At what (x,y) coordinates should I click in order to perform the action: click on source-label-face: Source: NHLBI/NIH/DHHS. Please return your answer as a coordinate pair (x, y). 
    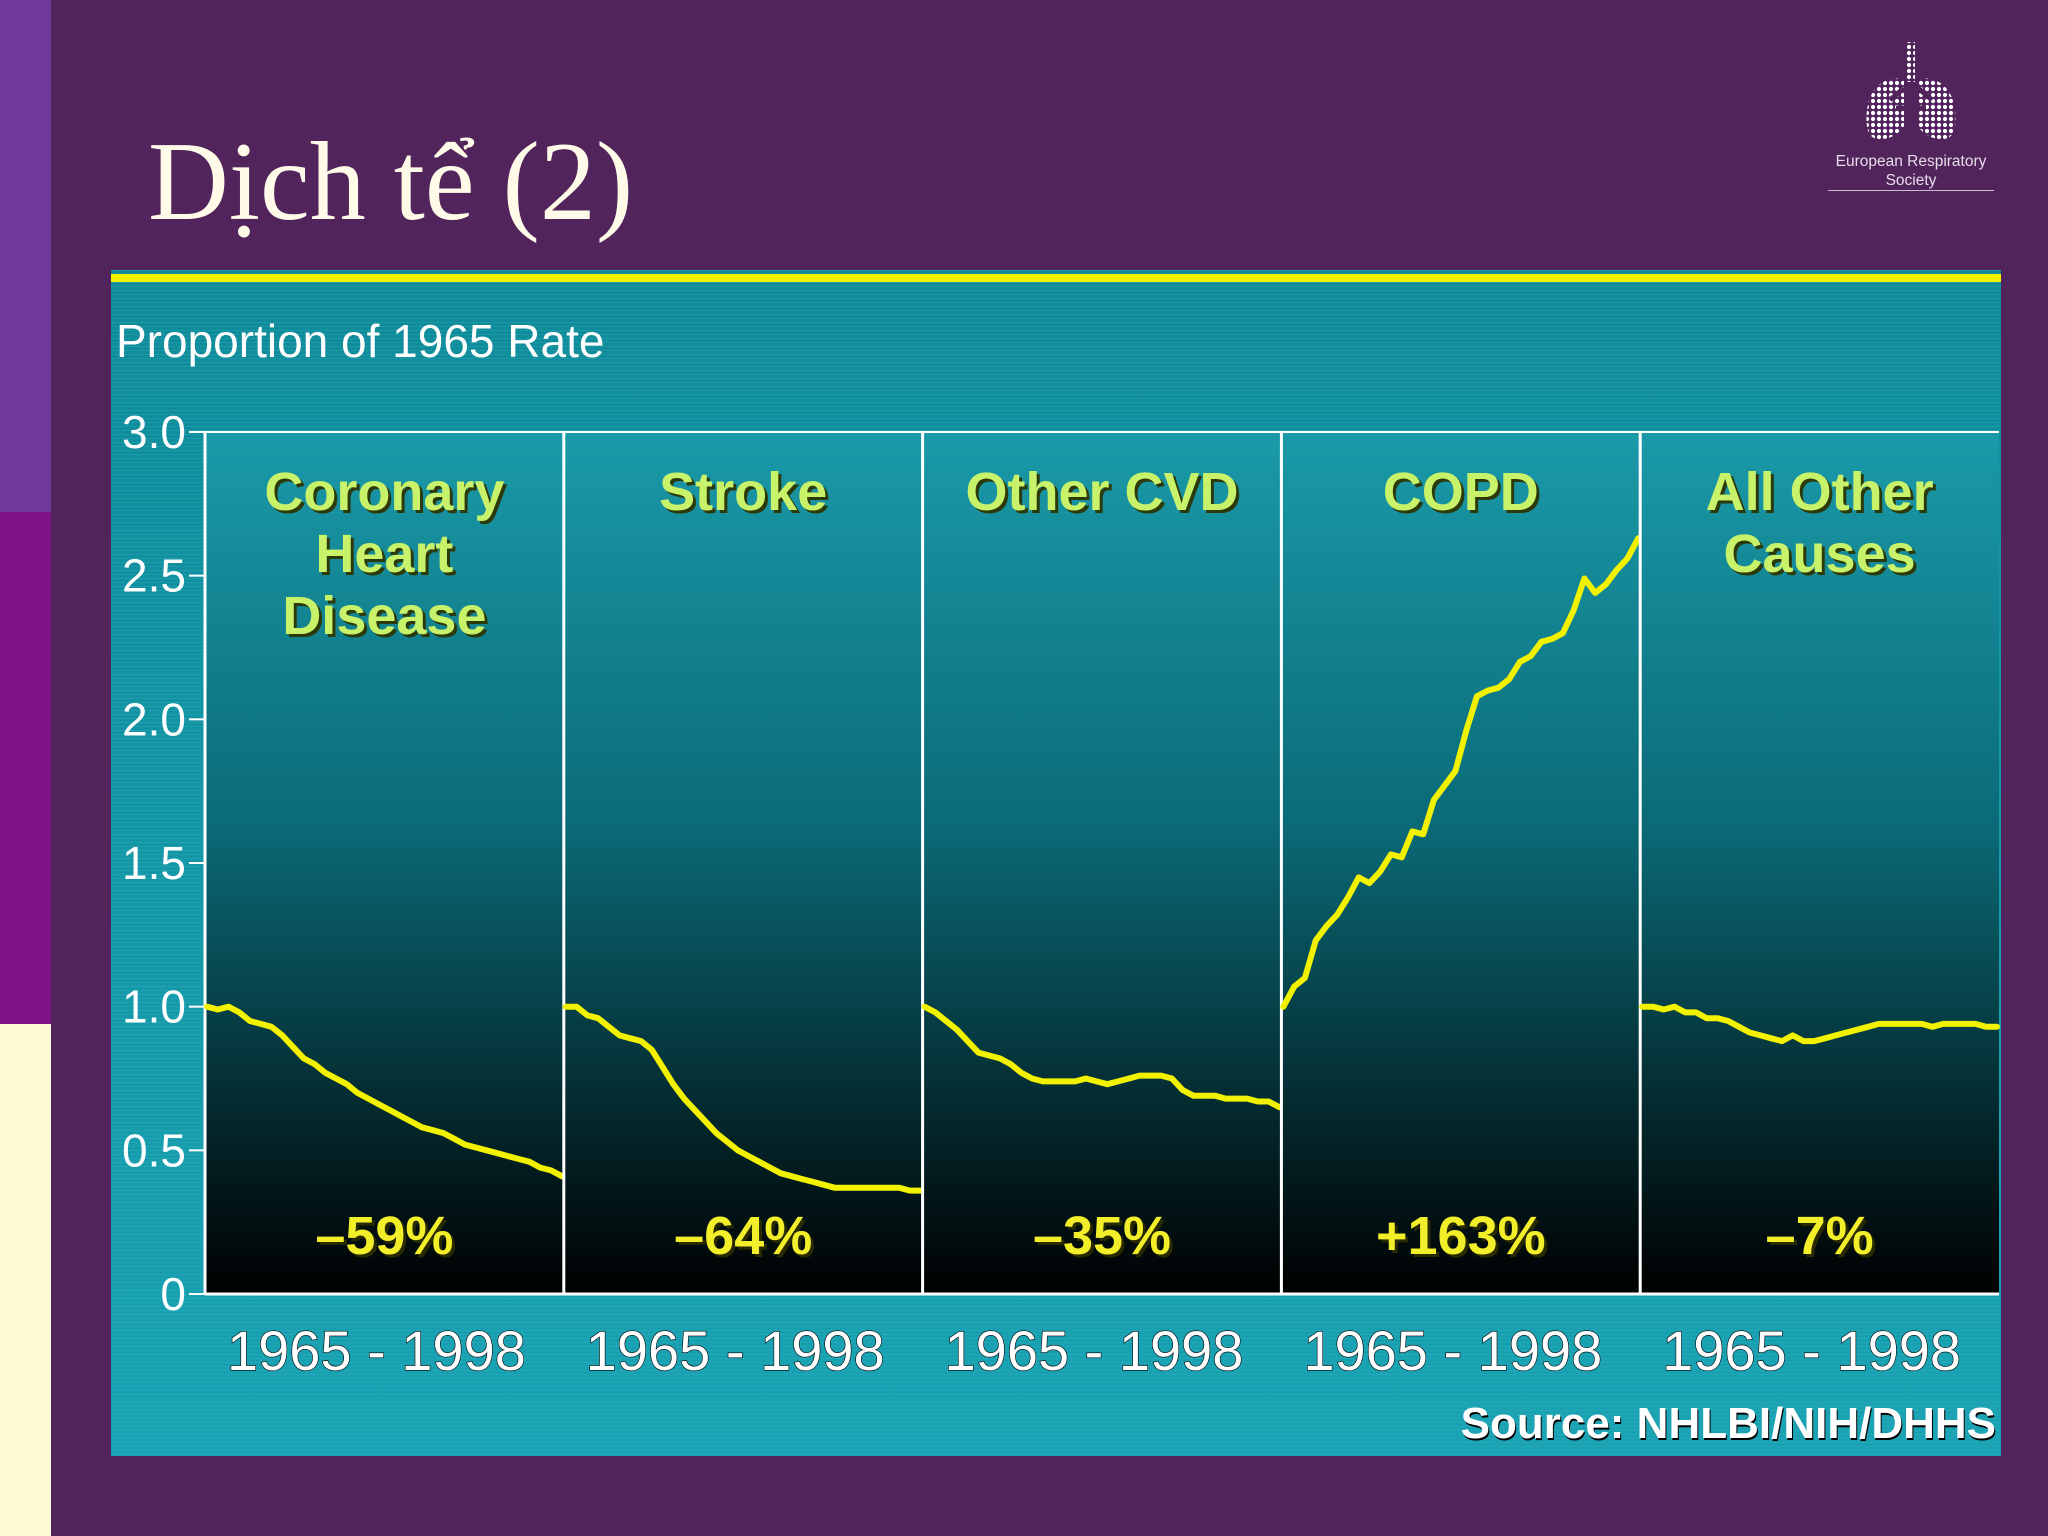
    Looking at the image, I should click on (1728, 1423).